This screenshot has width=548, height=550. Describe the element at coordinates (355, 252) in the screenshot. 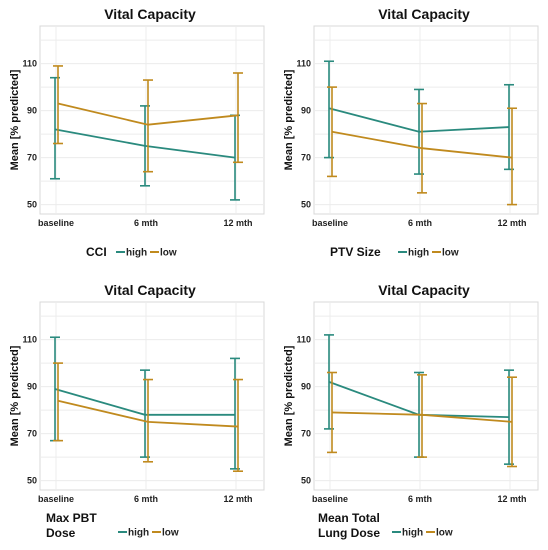

I see `legend-title: PTV Size` at that location.